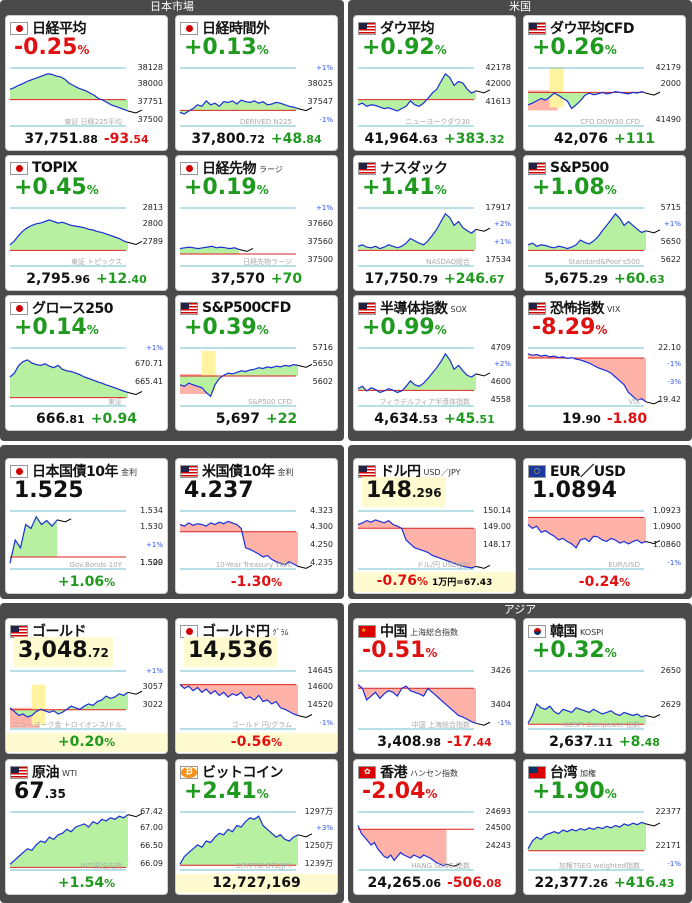  What do you see at coordinates (498, 83) in the screenshot?
I see `axis-label: 42000` at bounding box center [498, 83].